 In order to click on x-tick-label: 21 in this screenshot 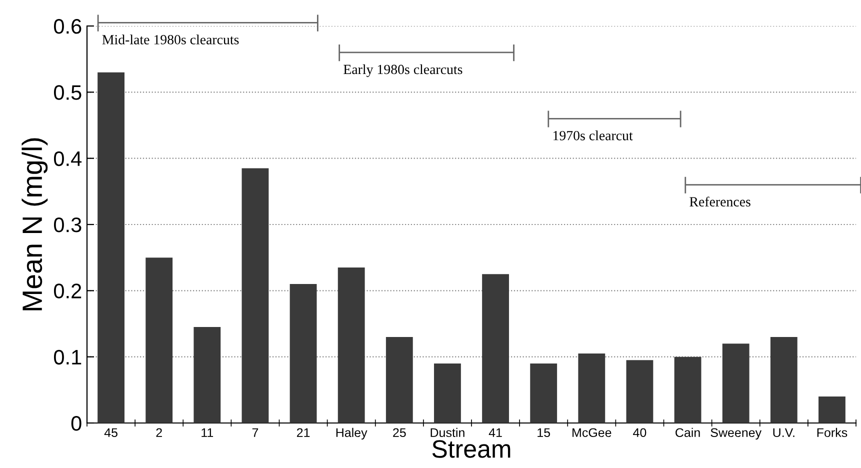, I will do `click(303, 432)`.